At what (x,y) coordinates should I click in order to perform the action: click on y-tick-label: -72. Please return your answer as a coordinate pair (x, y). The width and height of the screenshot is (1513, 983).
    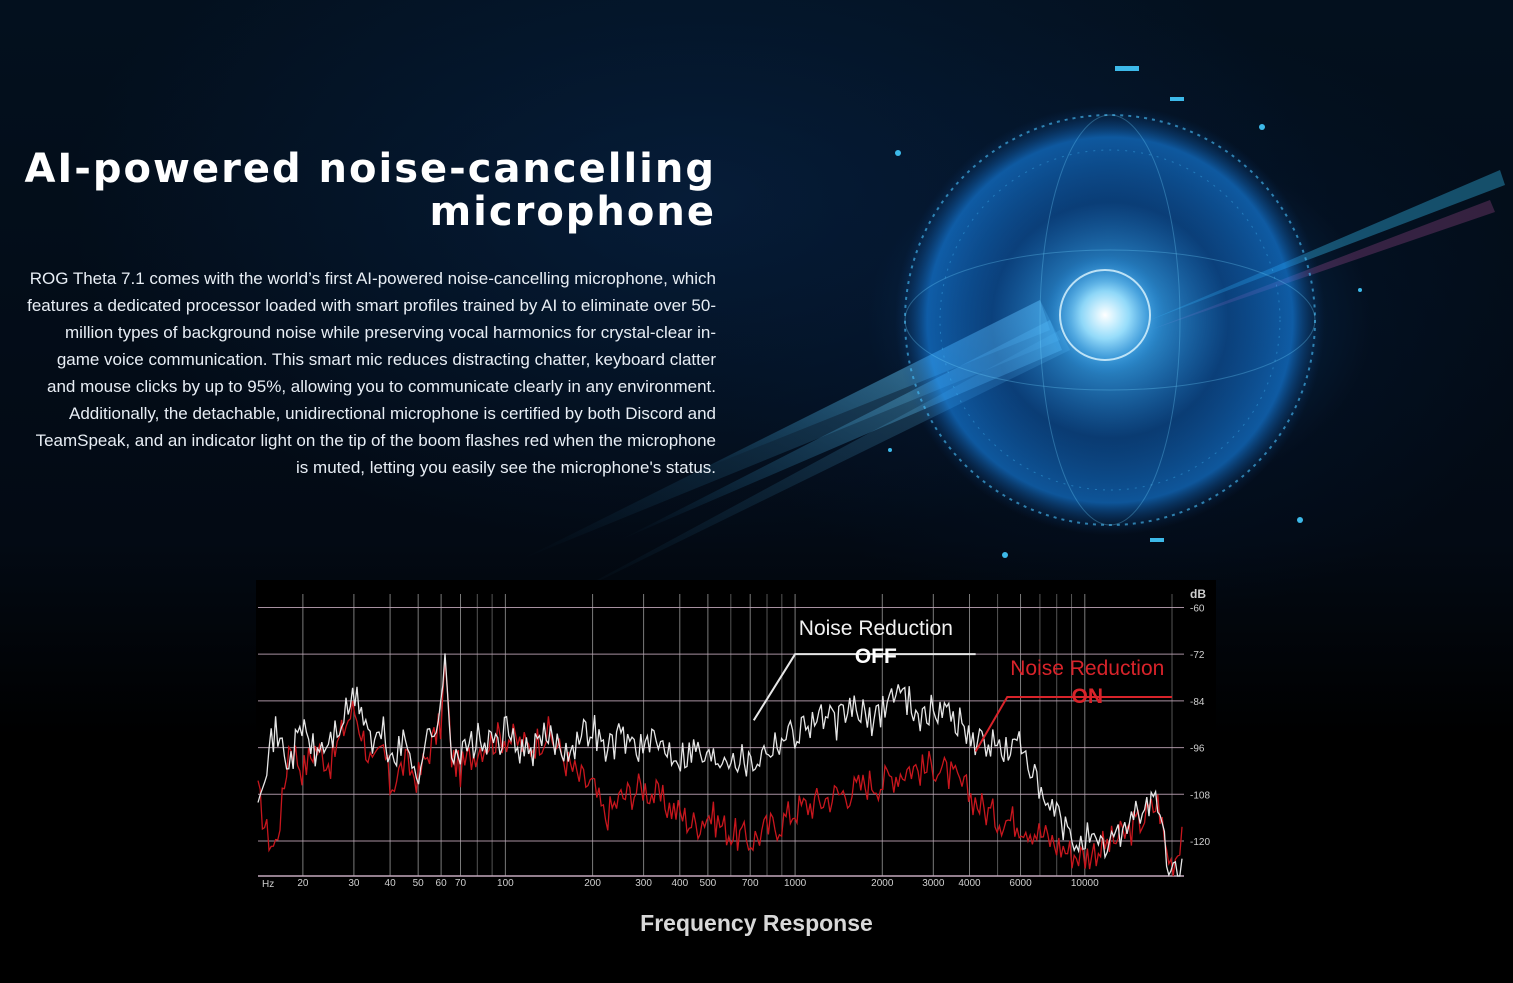
    Looking at the image, I should click on (1197, 655).